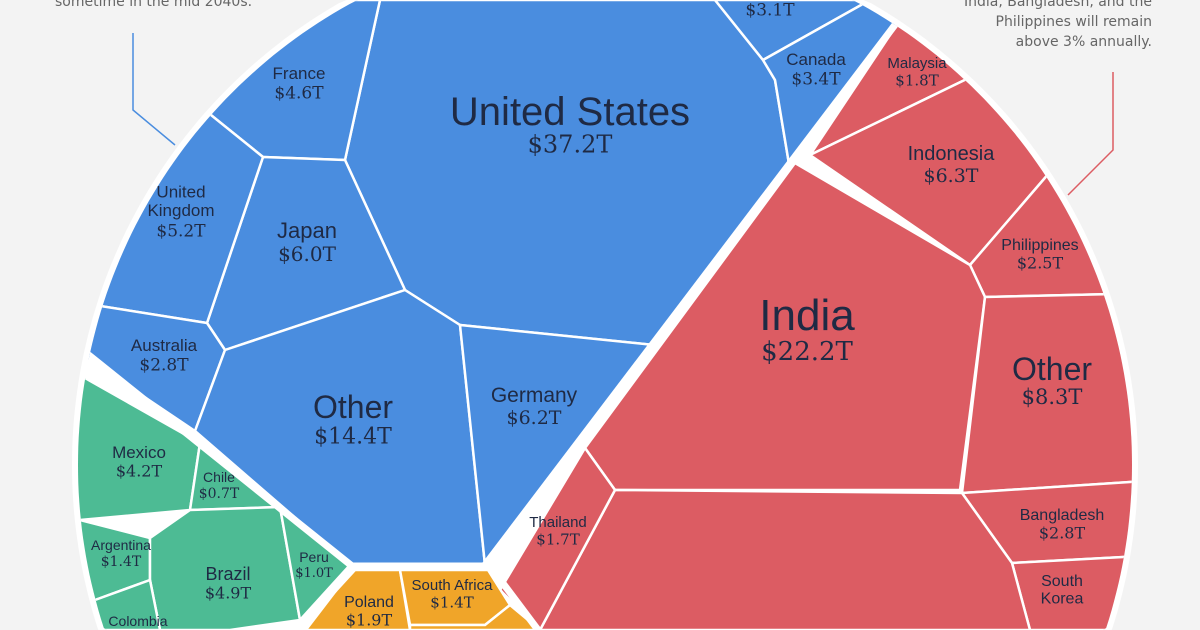  What do you see at coordinates (1062, 515) in the screenshot?
I see `cell-name: Bangladesh` at bounding box center [1062, 515].